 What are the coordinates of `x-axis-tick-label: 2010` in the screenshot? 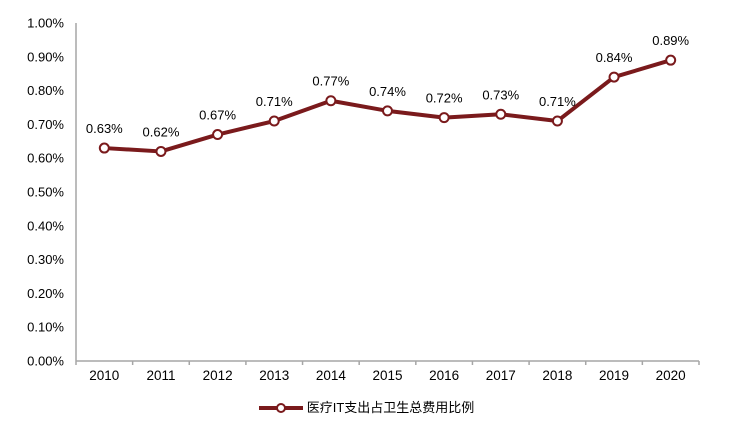 It's located at (104, 375).